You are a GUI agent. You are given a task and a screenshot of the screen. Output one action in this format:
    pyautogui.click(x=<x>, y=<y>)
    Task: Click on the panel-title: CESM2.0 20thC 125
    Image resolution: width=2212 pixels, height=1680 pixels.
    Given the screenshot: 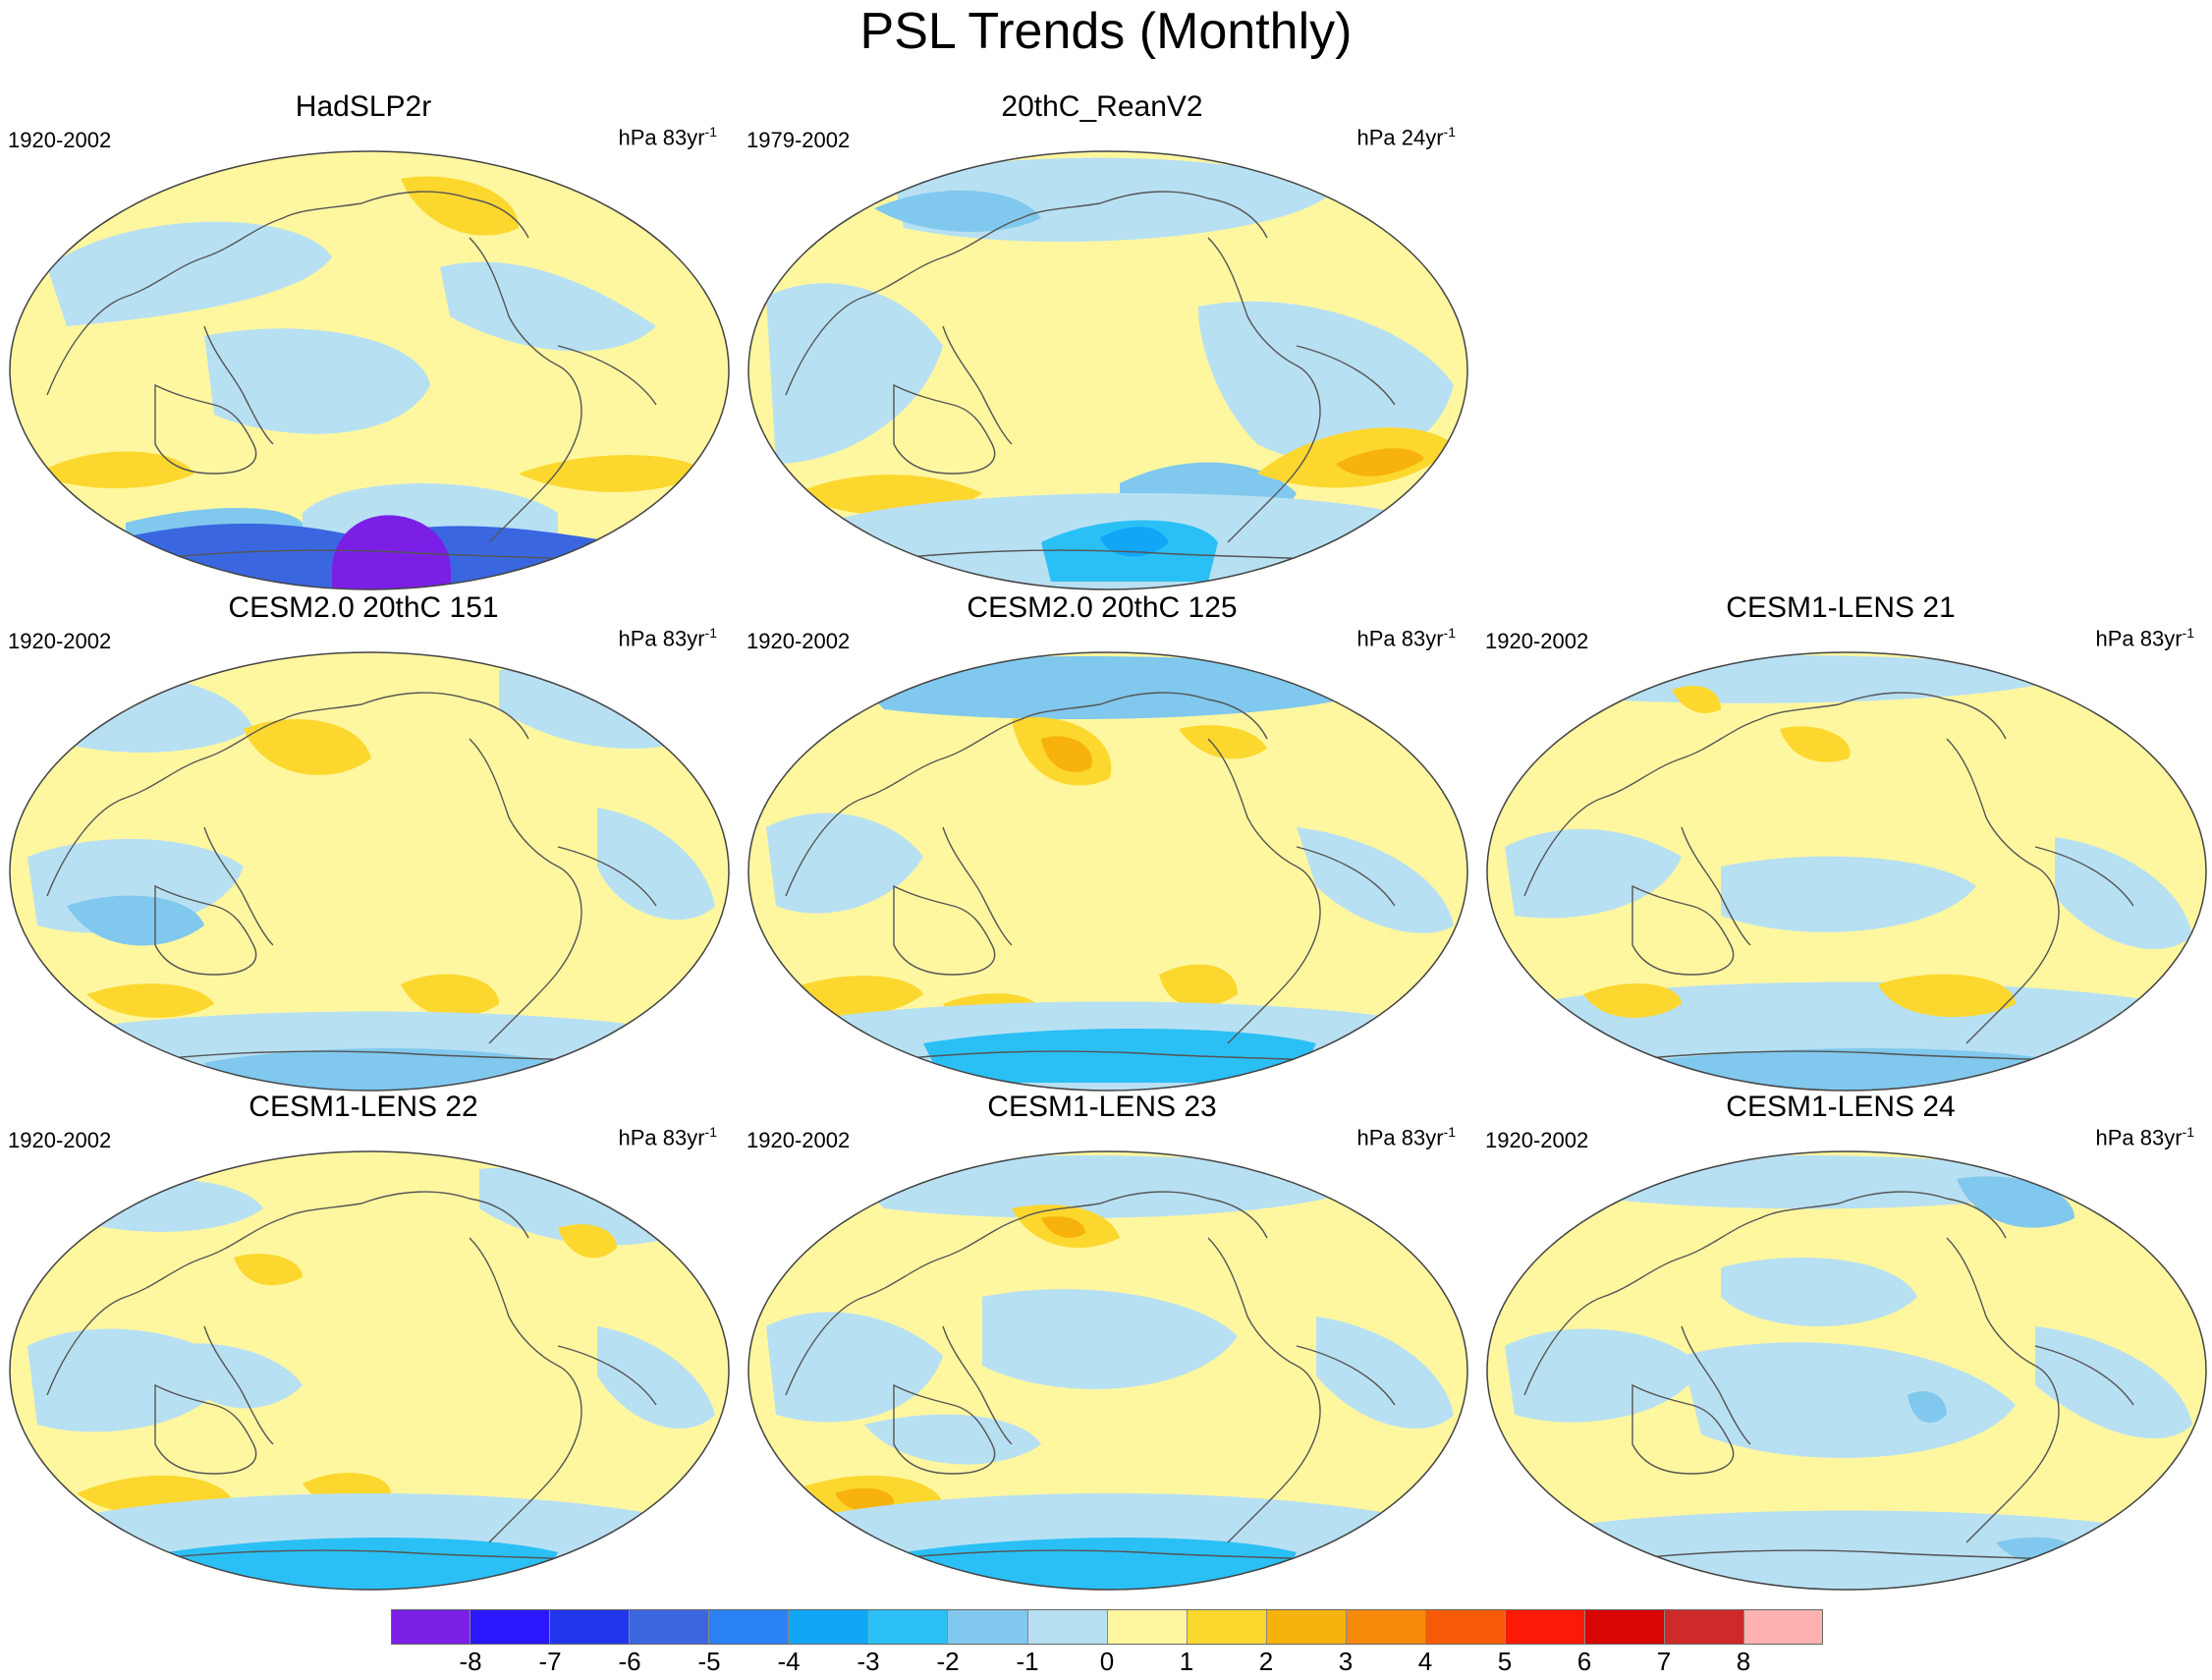 What is the action you would take?
    pyautogui.click(x=1102, y=607)
    